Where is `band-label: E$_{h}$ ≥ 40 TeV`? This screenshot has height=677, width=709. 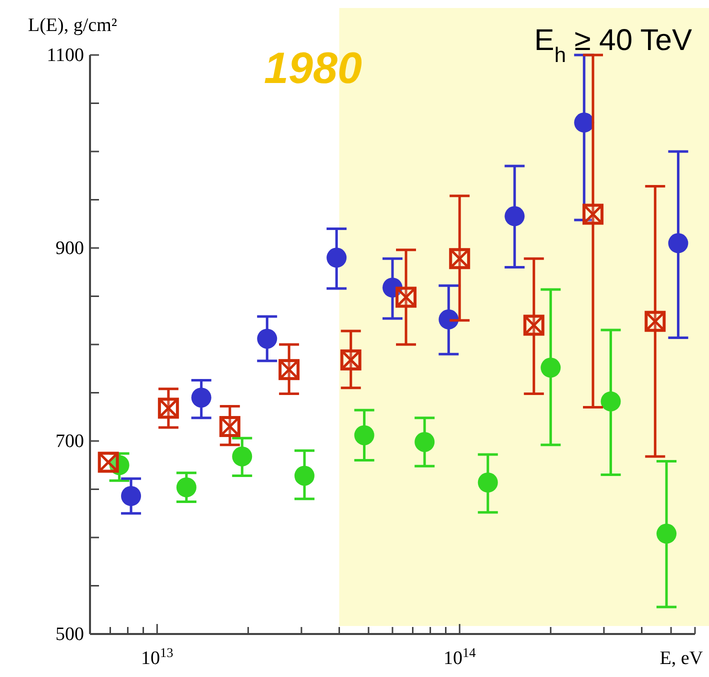 band-label: E$_{h}$ ≥ 40 TeV is located at coordinates (613, 45).